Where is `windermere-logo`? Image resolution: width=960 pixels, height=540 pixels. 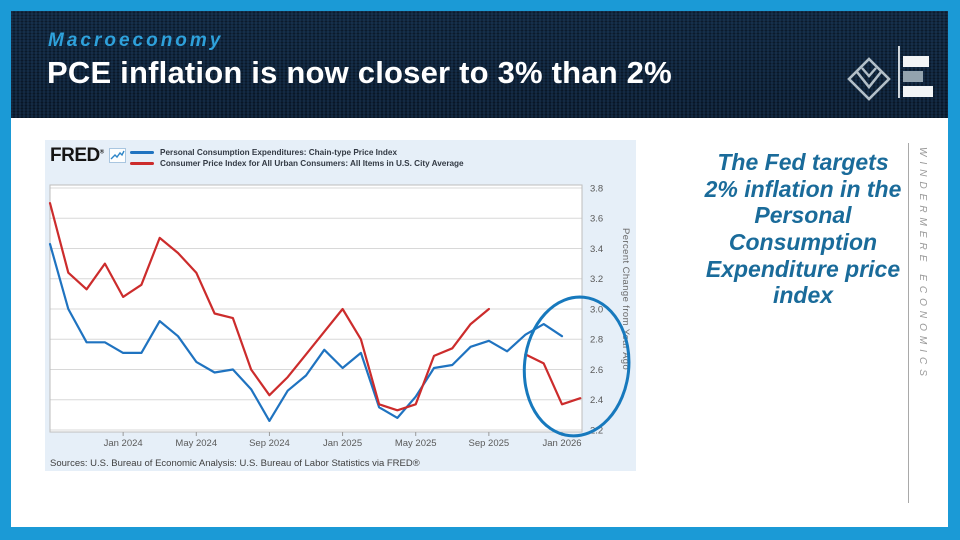 windermere-logo is located at coordinates (892, 74).